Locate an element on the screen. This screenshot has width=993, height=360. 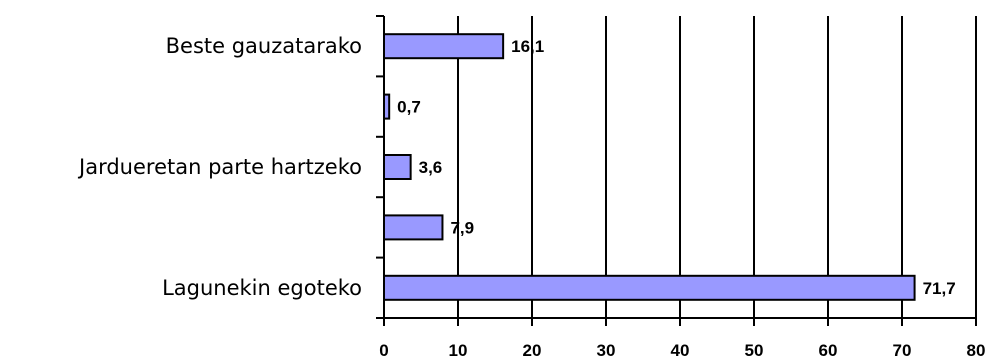
data-label: 0,7 is located at coordinates (409, 107).